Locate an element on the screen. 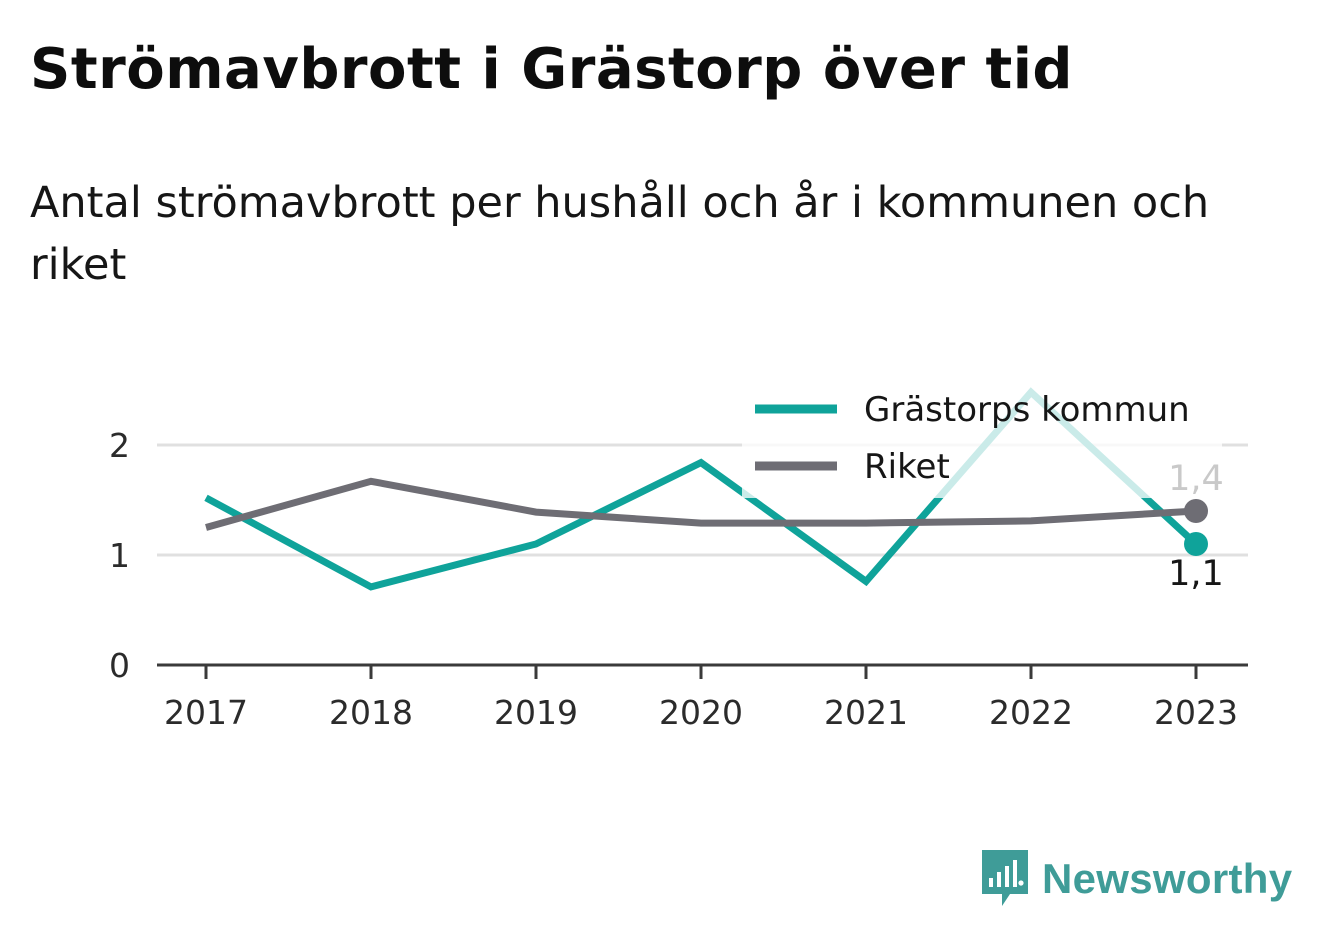  legend-label: Grästorps kommun is located at coordinates (1027, 410).